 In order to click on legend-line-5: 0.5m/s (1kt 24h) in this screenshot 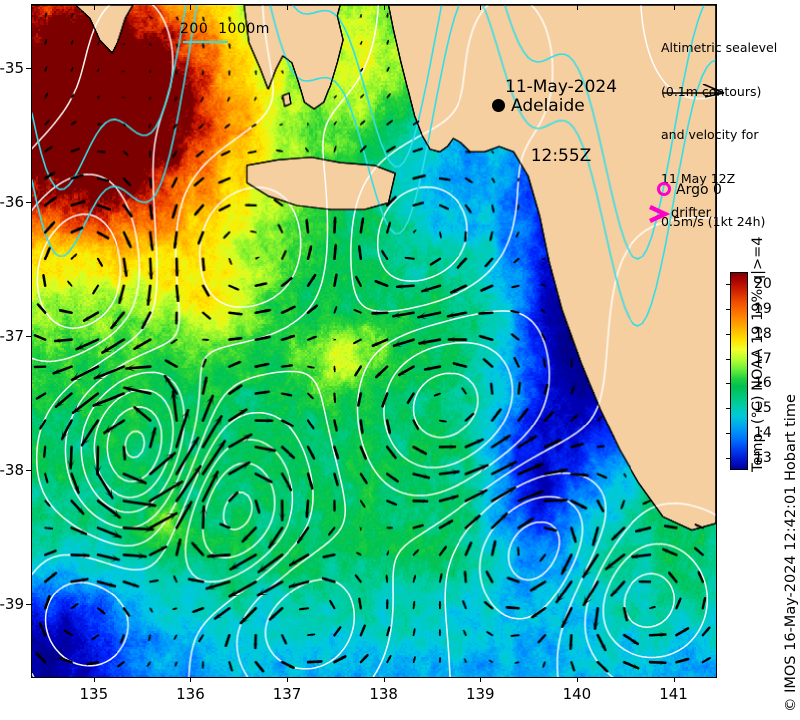, I will do `click(713, 221)`.